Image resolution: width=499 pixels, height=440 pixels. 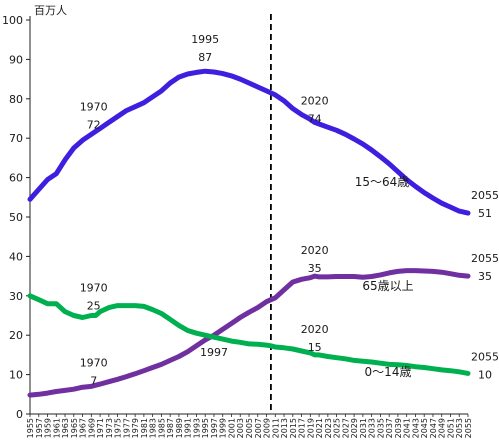 What do you see at coordinates (389, 428) in the screenshot?
I see `x-tick-label: 2037` at bounding box center [389, 428].